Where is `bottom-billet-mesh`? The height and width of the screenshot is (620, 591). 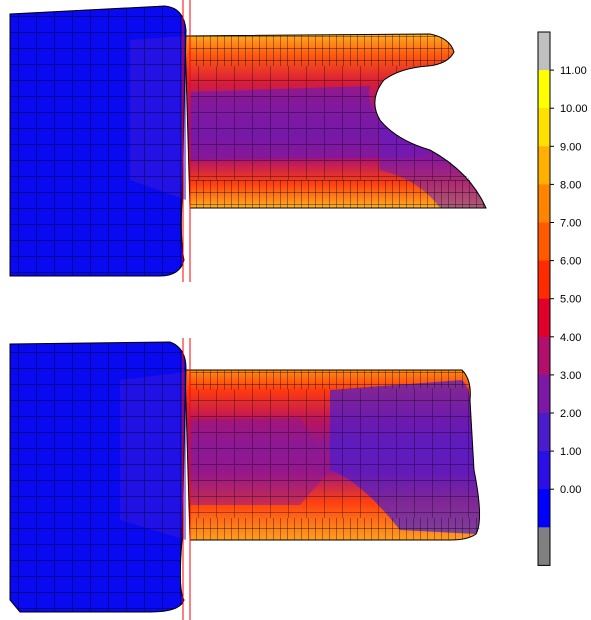 bottom-billet-mesh is located at coordinates (98, 477).